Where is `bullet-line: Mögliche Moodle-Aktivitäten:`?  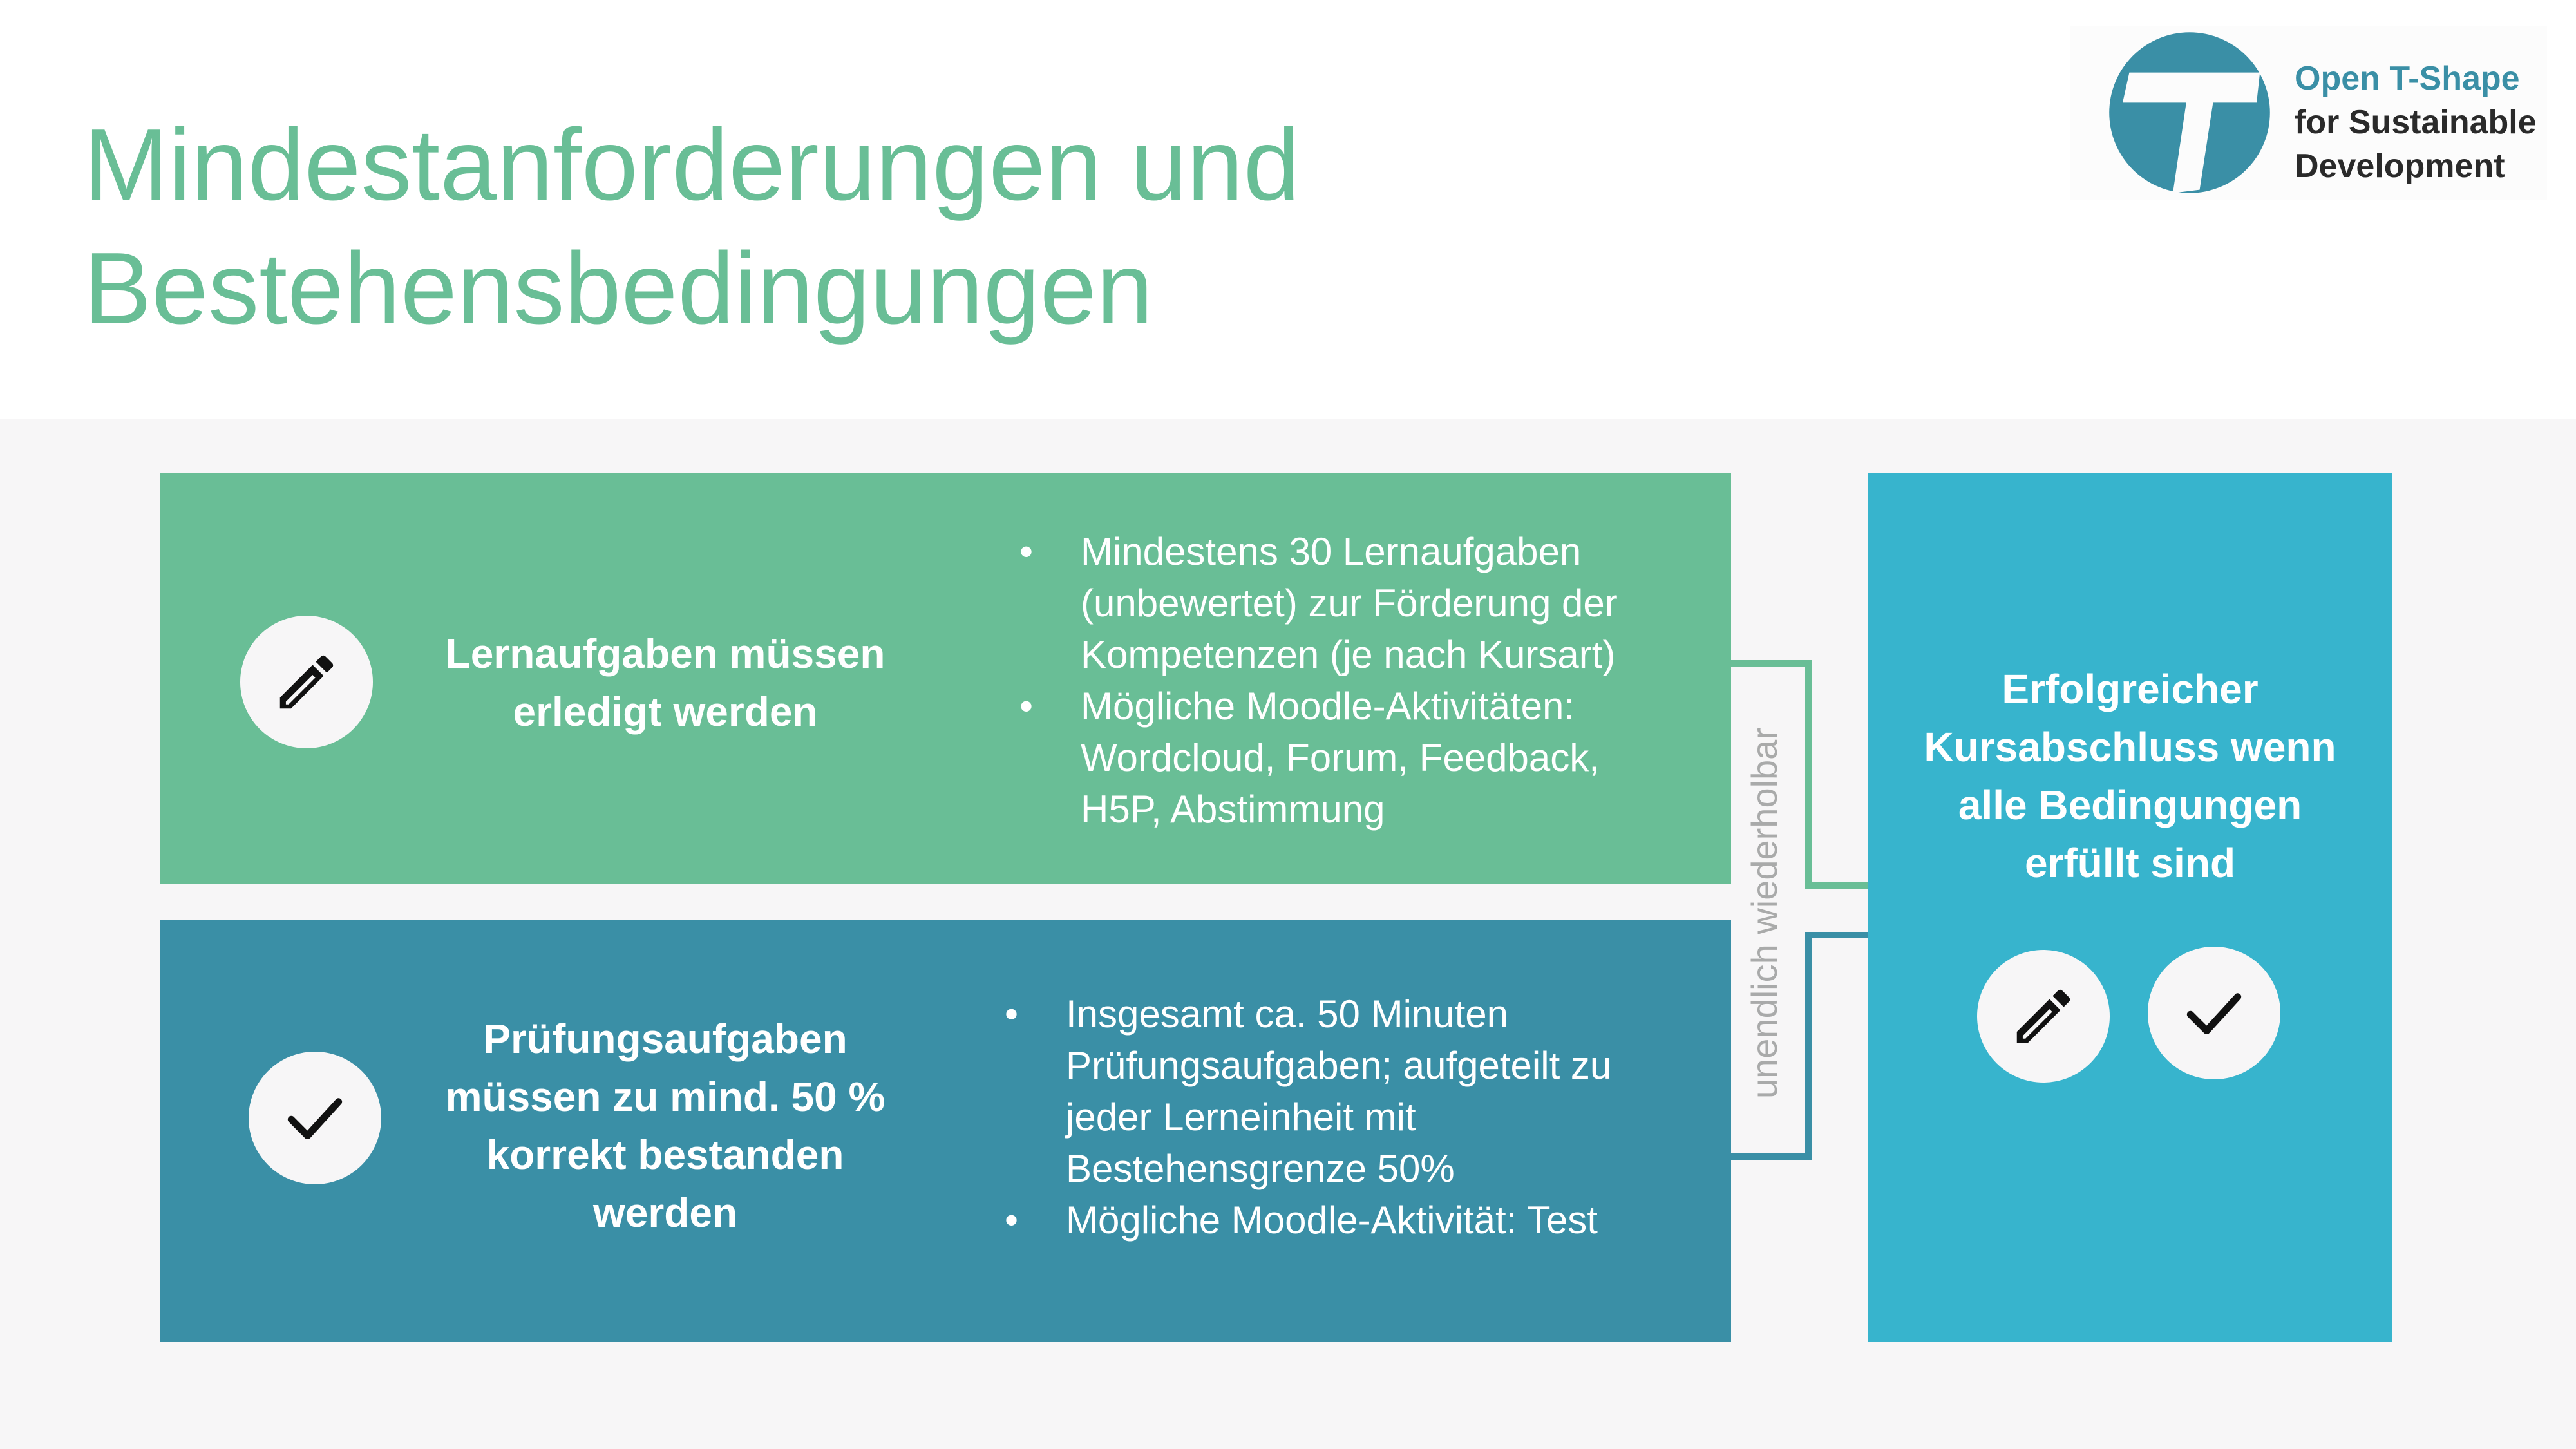 bullet-line: Mögliche Moodle-Aktivitäten: is located at coordinates (1328, 707).